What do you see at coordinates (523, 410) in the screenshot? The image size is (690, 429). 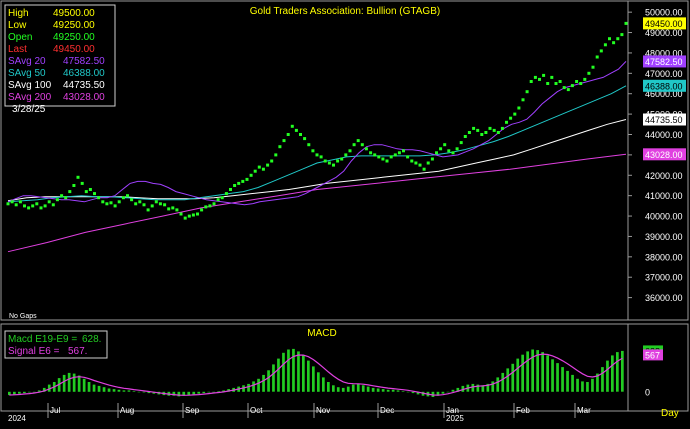 I see `x-tick-label: Feb` at bounding box center [523, 410].